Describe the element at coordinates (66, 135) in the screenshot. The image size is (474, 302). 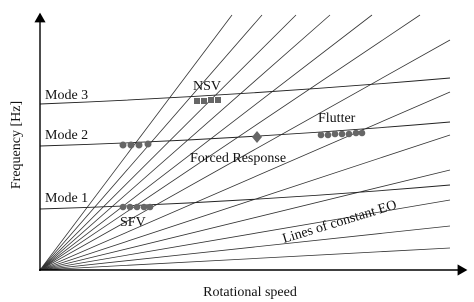
I see `mode-label: Mode 2` at that location.